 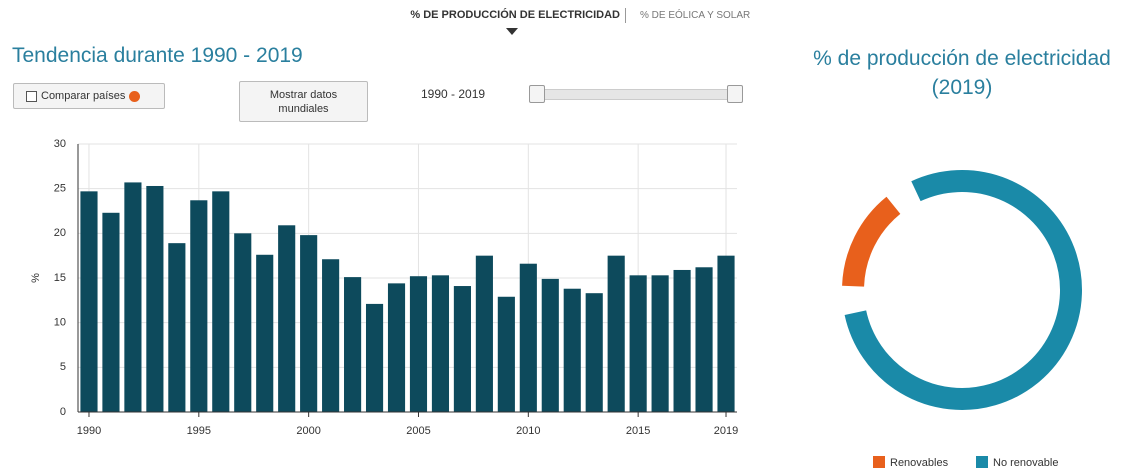 I want to click on y-tick-label: 15, so click(x=60, y=278).